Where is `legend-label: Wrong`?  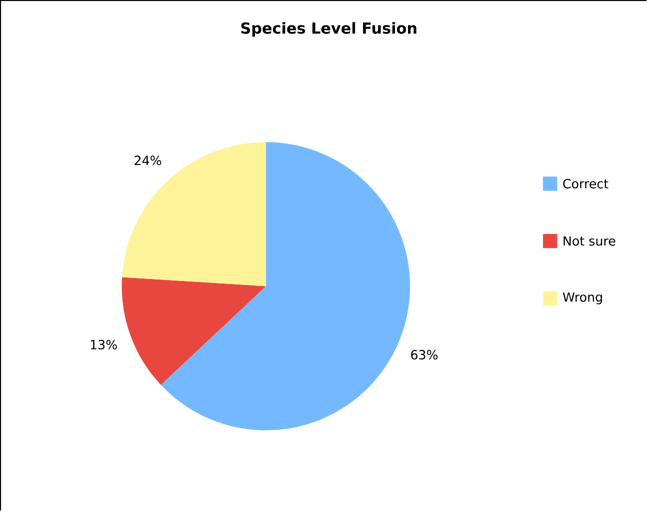 legend-label: Wrong is located at coordinates (582, 298).